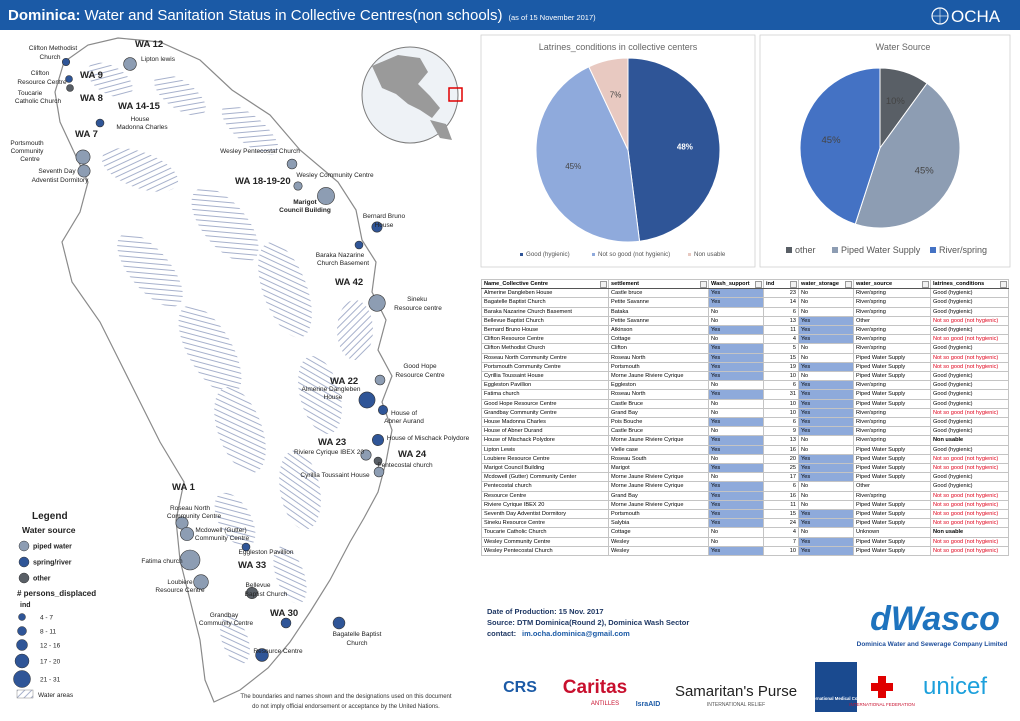 The image size is (1020, 721). Describe the element at coordinates (56, 695) in the screenshot. I see `legend-entry: Water areas` at that location.